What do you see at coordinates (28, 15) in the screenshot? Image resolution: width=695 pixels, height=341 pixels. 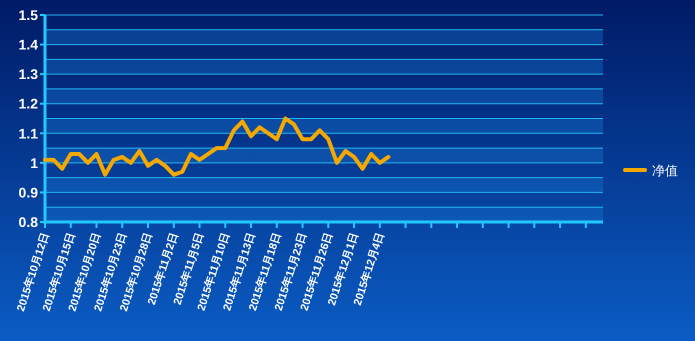 I see `y-tick-label: 1.5` at bounding box center [28, 15].